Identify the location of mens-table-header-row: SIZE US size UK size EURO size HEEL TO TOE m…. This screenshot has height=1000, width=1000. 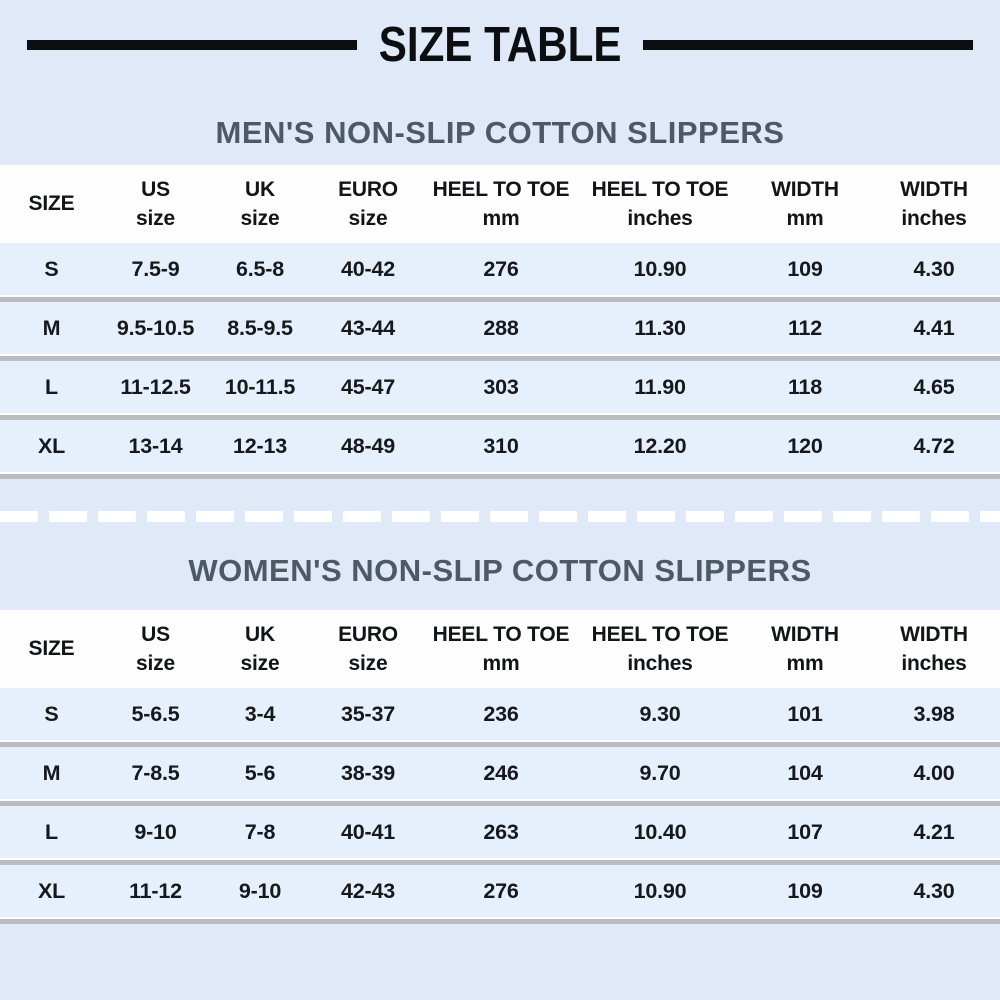
(500, 204).